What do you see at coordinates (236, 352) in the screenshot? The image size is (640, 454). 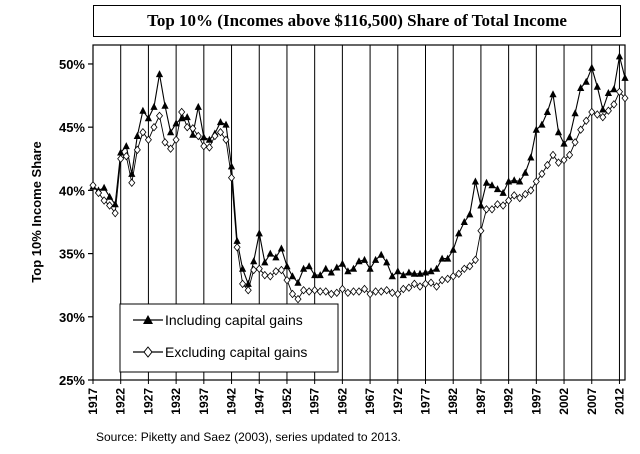 I see `legend-label-excluding: Excluding capital gains` at bounding box center [236, 352].